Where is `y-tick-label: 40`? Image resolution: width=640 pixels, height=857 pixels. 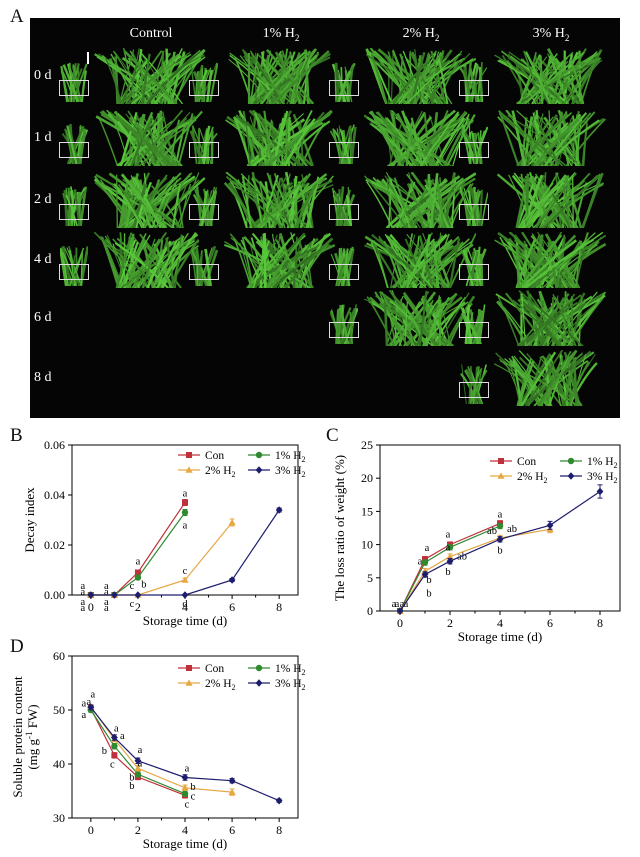 y-tick-label: 40 is located at coordinates (59, 764).